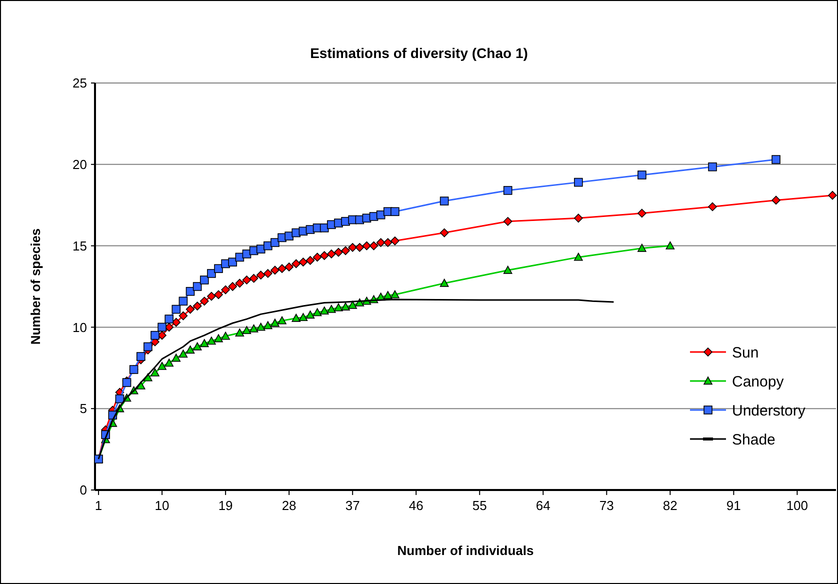  What do you see at coordinates (769, 411) in the screenshot?
I see `legend-label: Understory` at bounding box center [769, 411].